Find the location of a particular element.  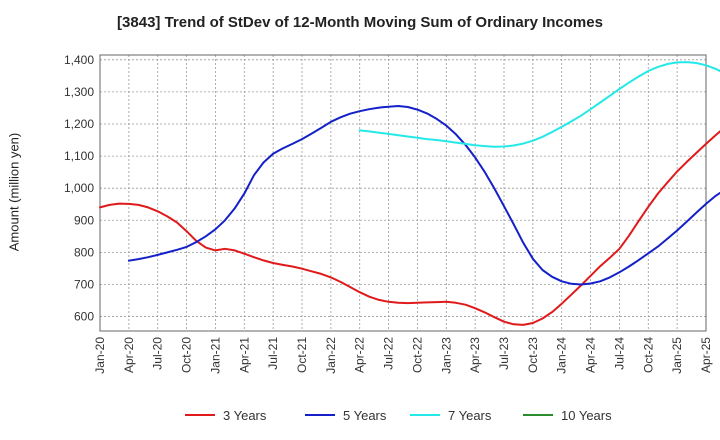

y-tick-label: 600 is located at coordinates (84, 317).